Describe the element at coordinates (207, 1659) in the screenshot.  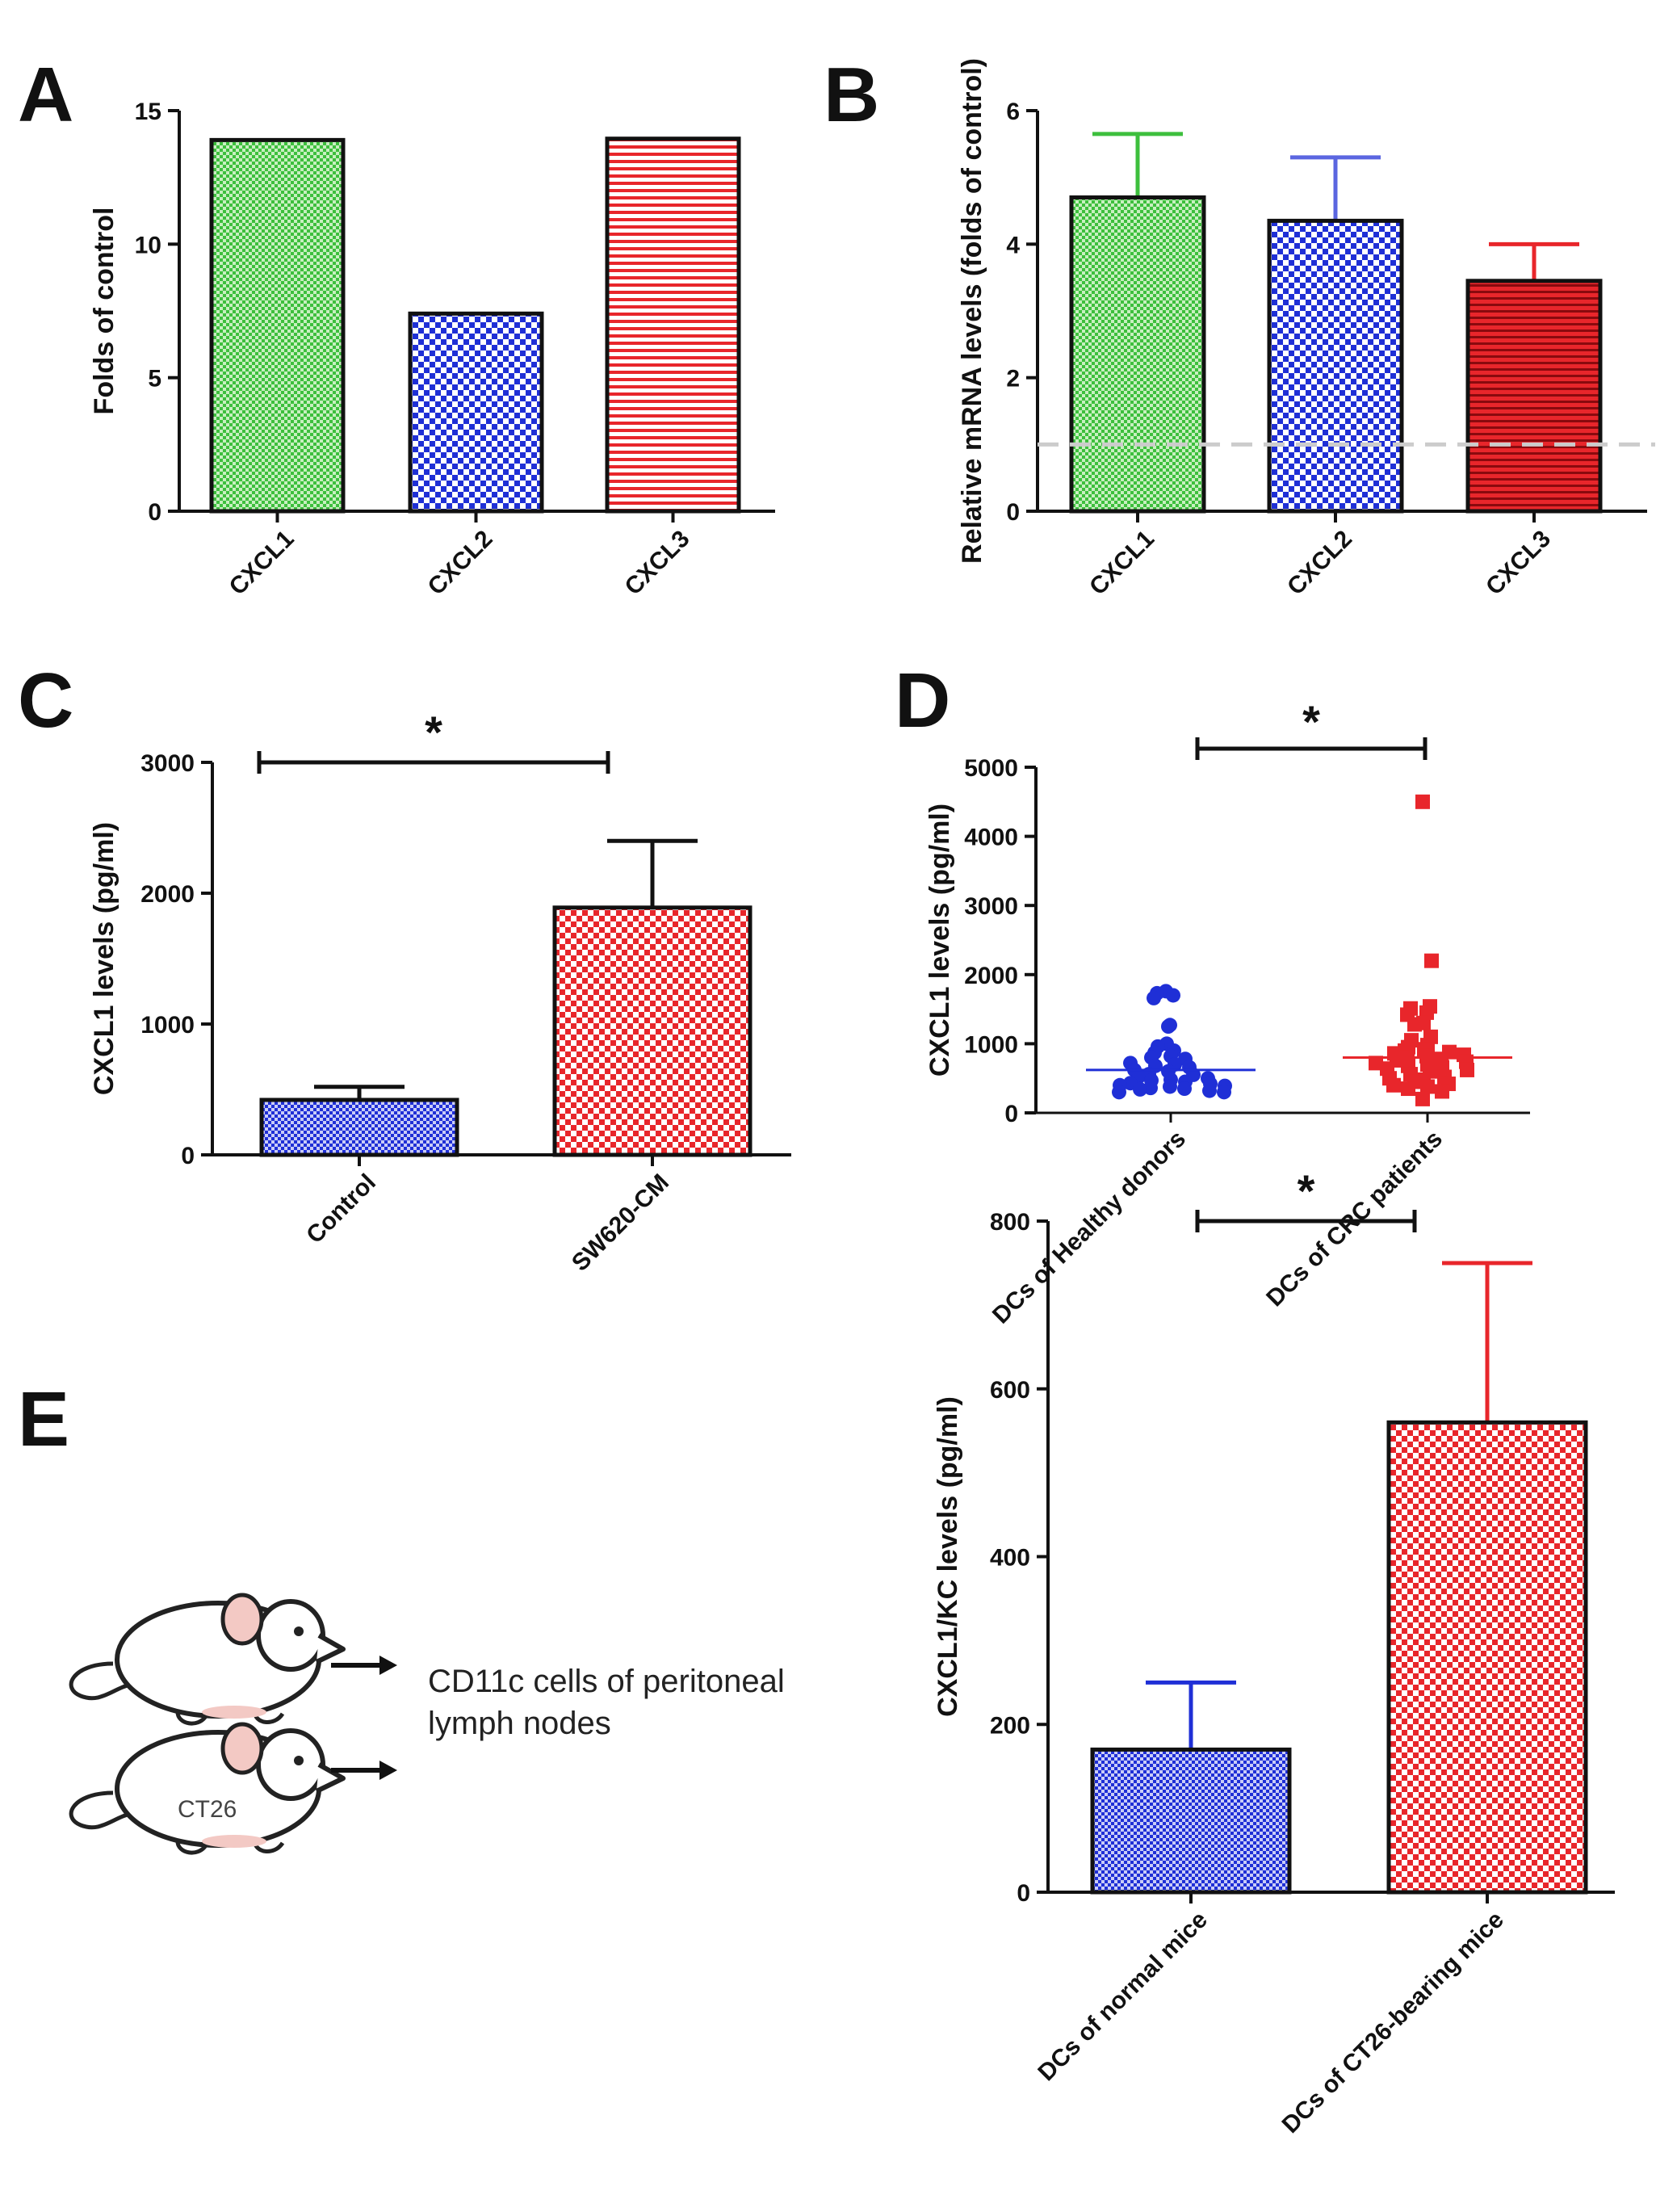
I see `mouse-icon-normal` at that location.